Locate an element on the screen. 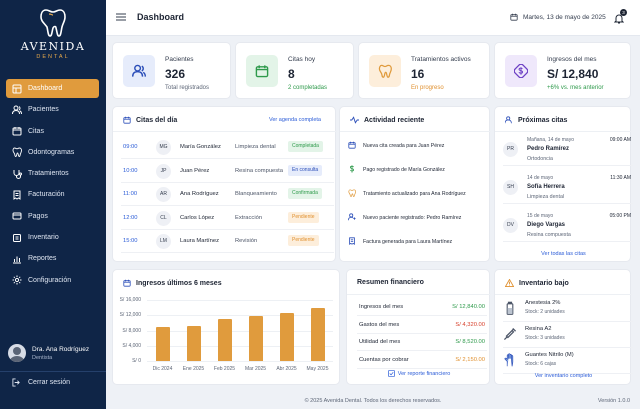 The image size is (640, 409). finance-row: Cuentas por cobrar S/ 2,150.00 is located at coordinates (422, 360).